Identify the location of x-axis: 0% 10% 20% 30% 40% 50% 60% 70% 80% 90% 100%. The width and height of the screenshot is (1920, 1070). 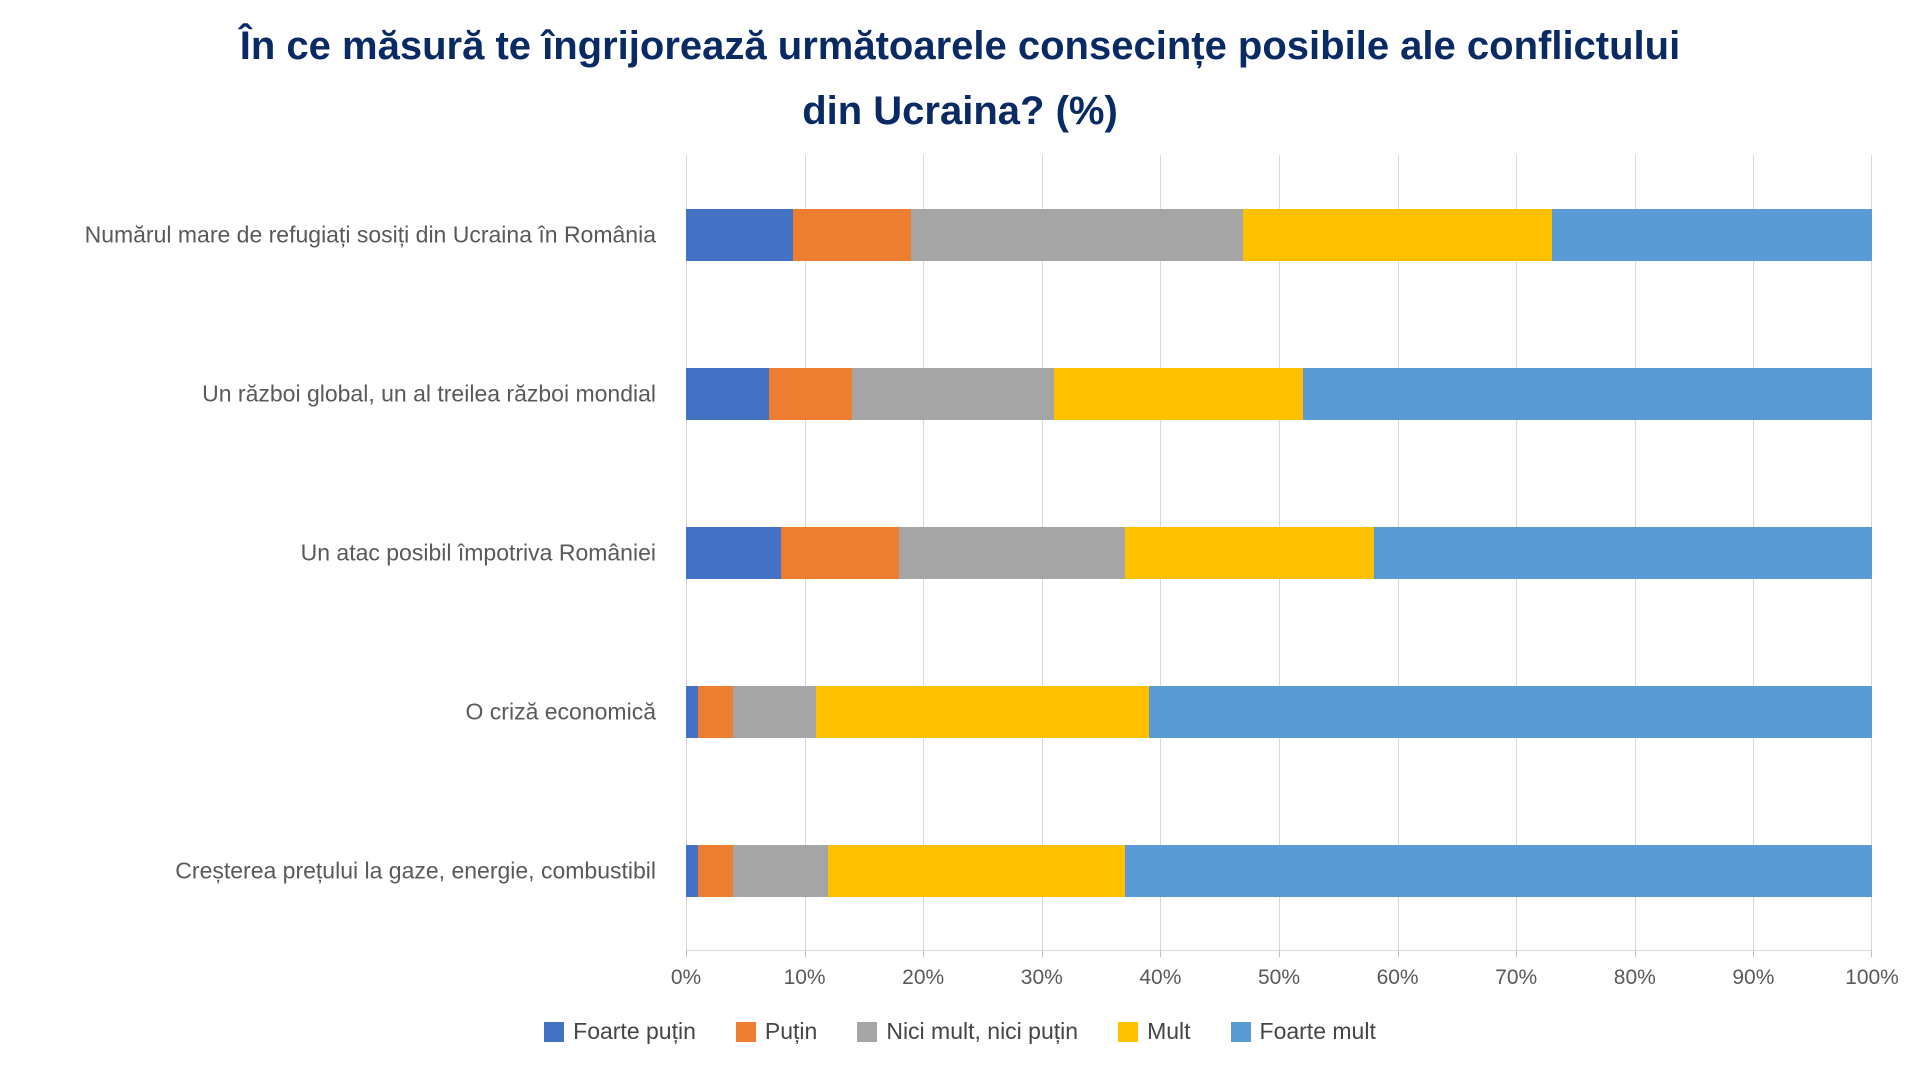
(1285, 980).